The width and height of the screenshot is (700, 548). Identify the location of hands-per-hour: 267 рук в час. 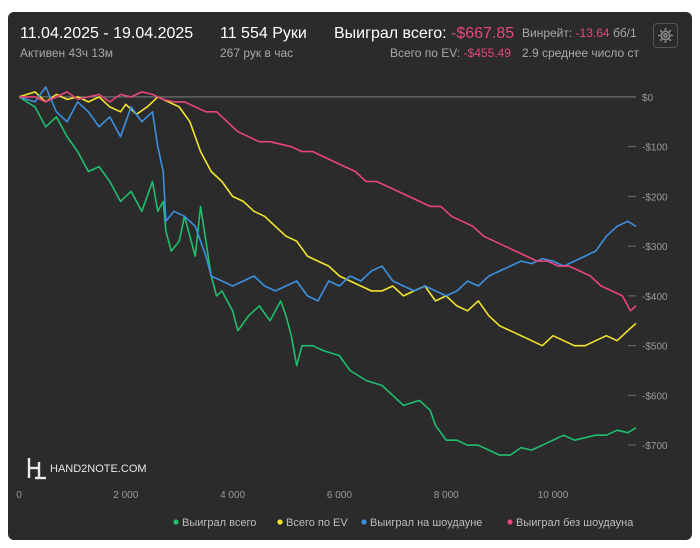
(257, 53).